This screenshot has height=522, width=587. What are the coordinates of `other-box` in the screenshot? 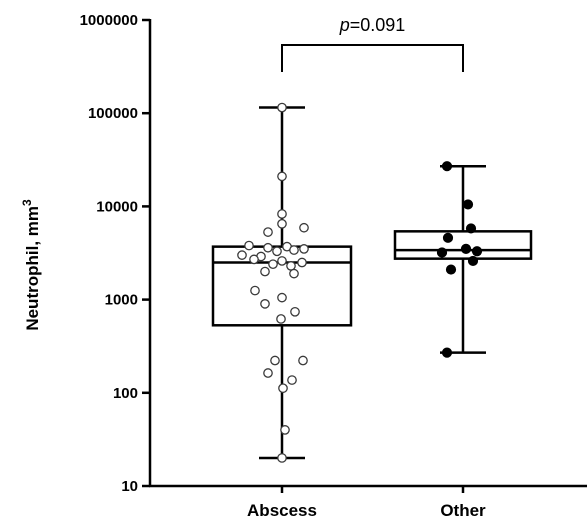 It's located at (463, 245).